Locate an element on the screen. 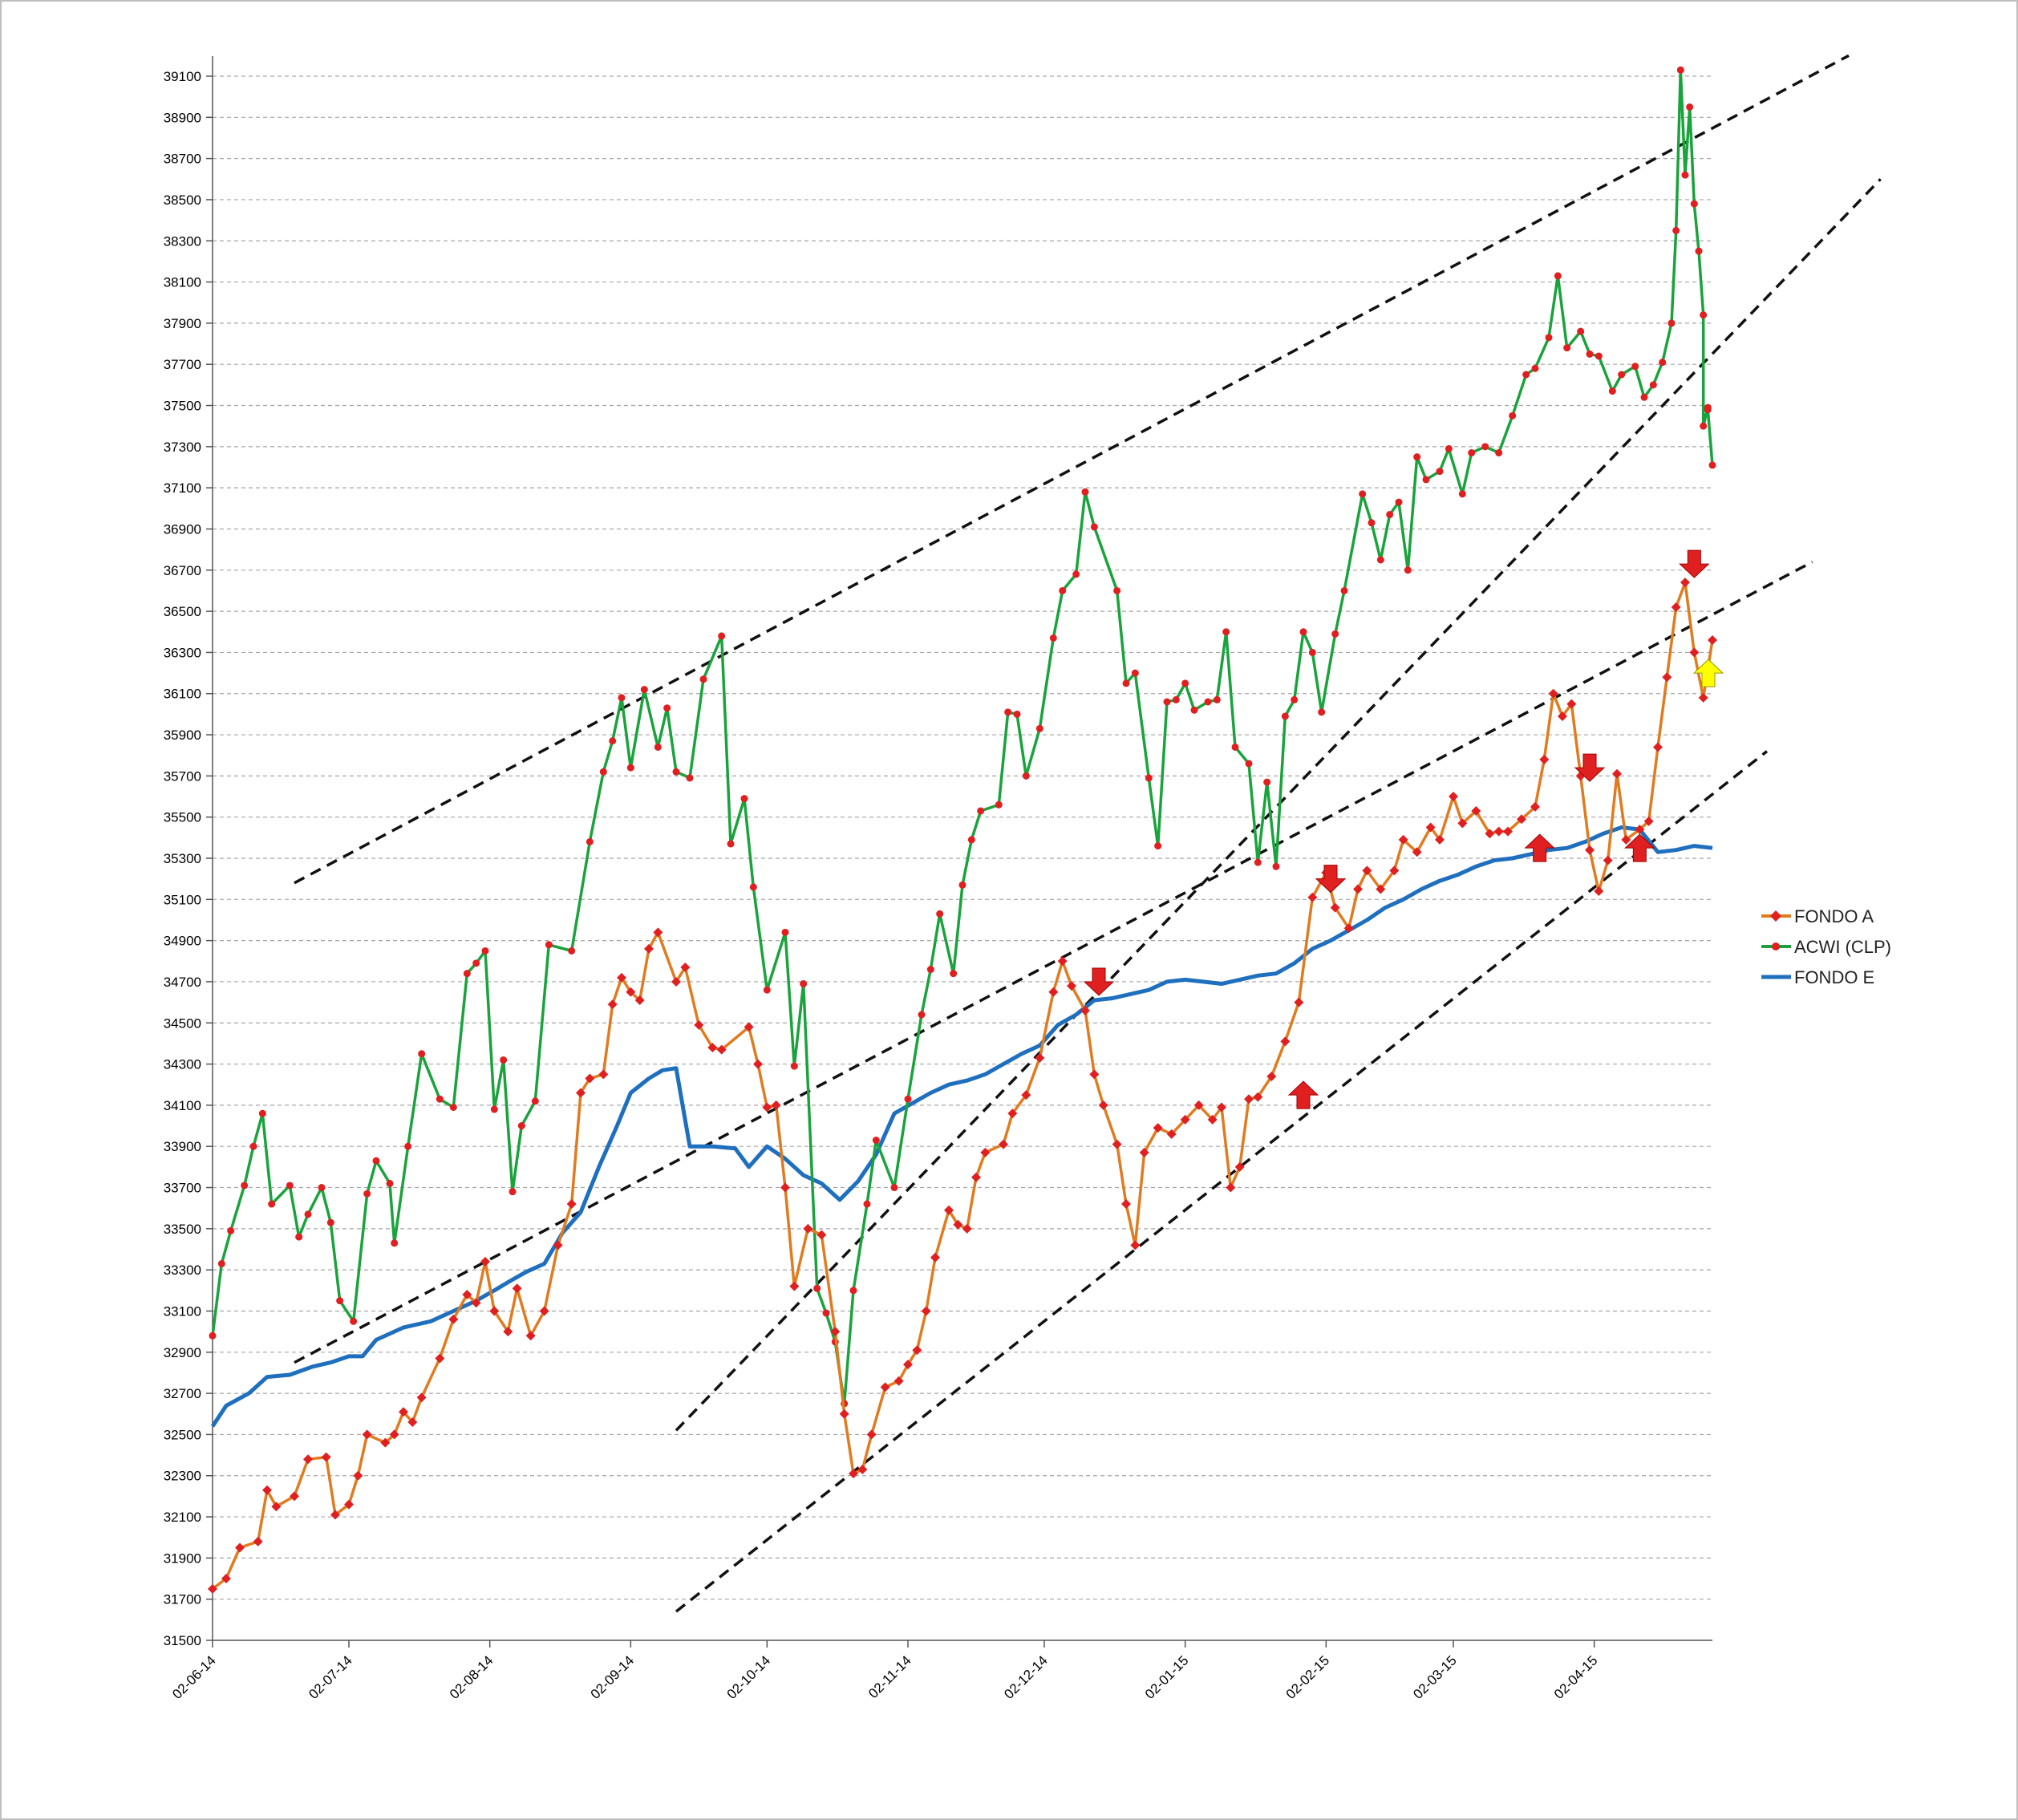 This screenshot has width=2018, height=1820. y-tick-label: 34700 is located at coordinates (182, 982).